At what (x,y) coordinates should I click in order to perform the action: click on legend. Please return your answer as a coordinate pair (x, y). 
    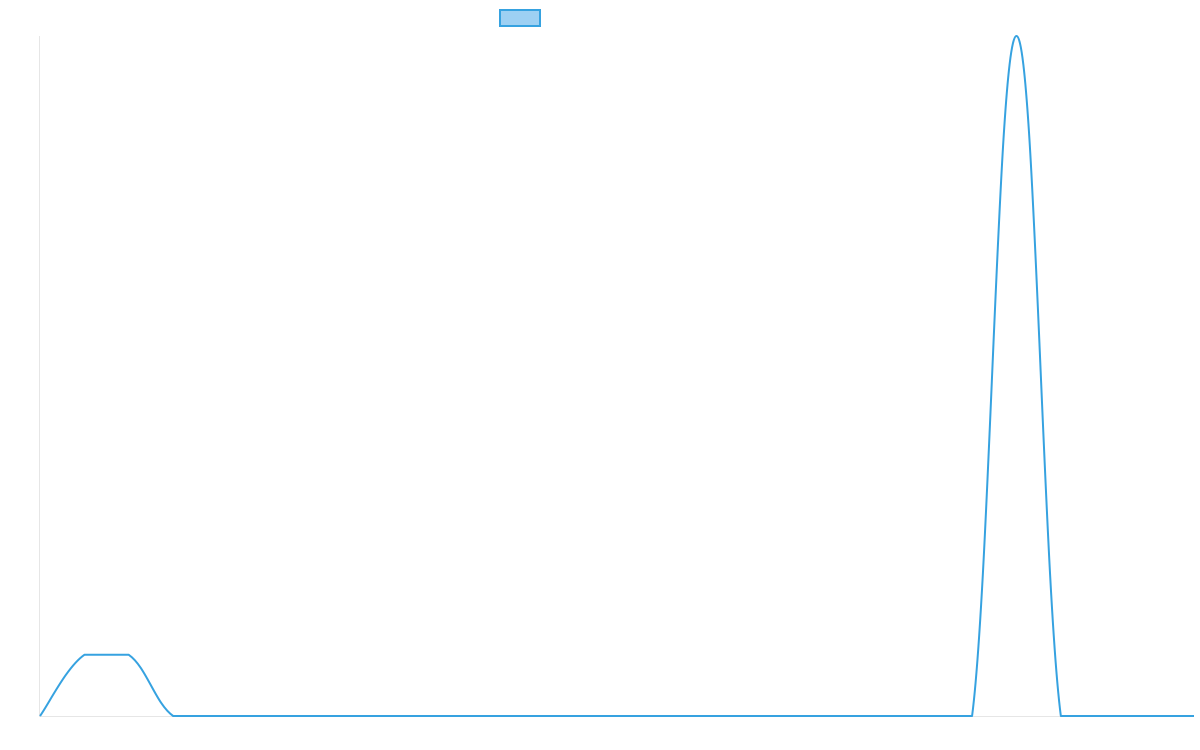
    Looking at the image, I should click on (520, 18).